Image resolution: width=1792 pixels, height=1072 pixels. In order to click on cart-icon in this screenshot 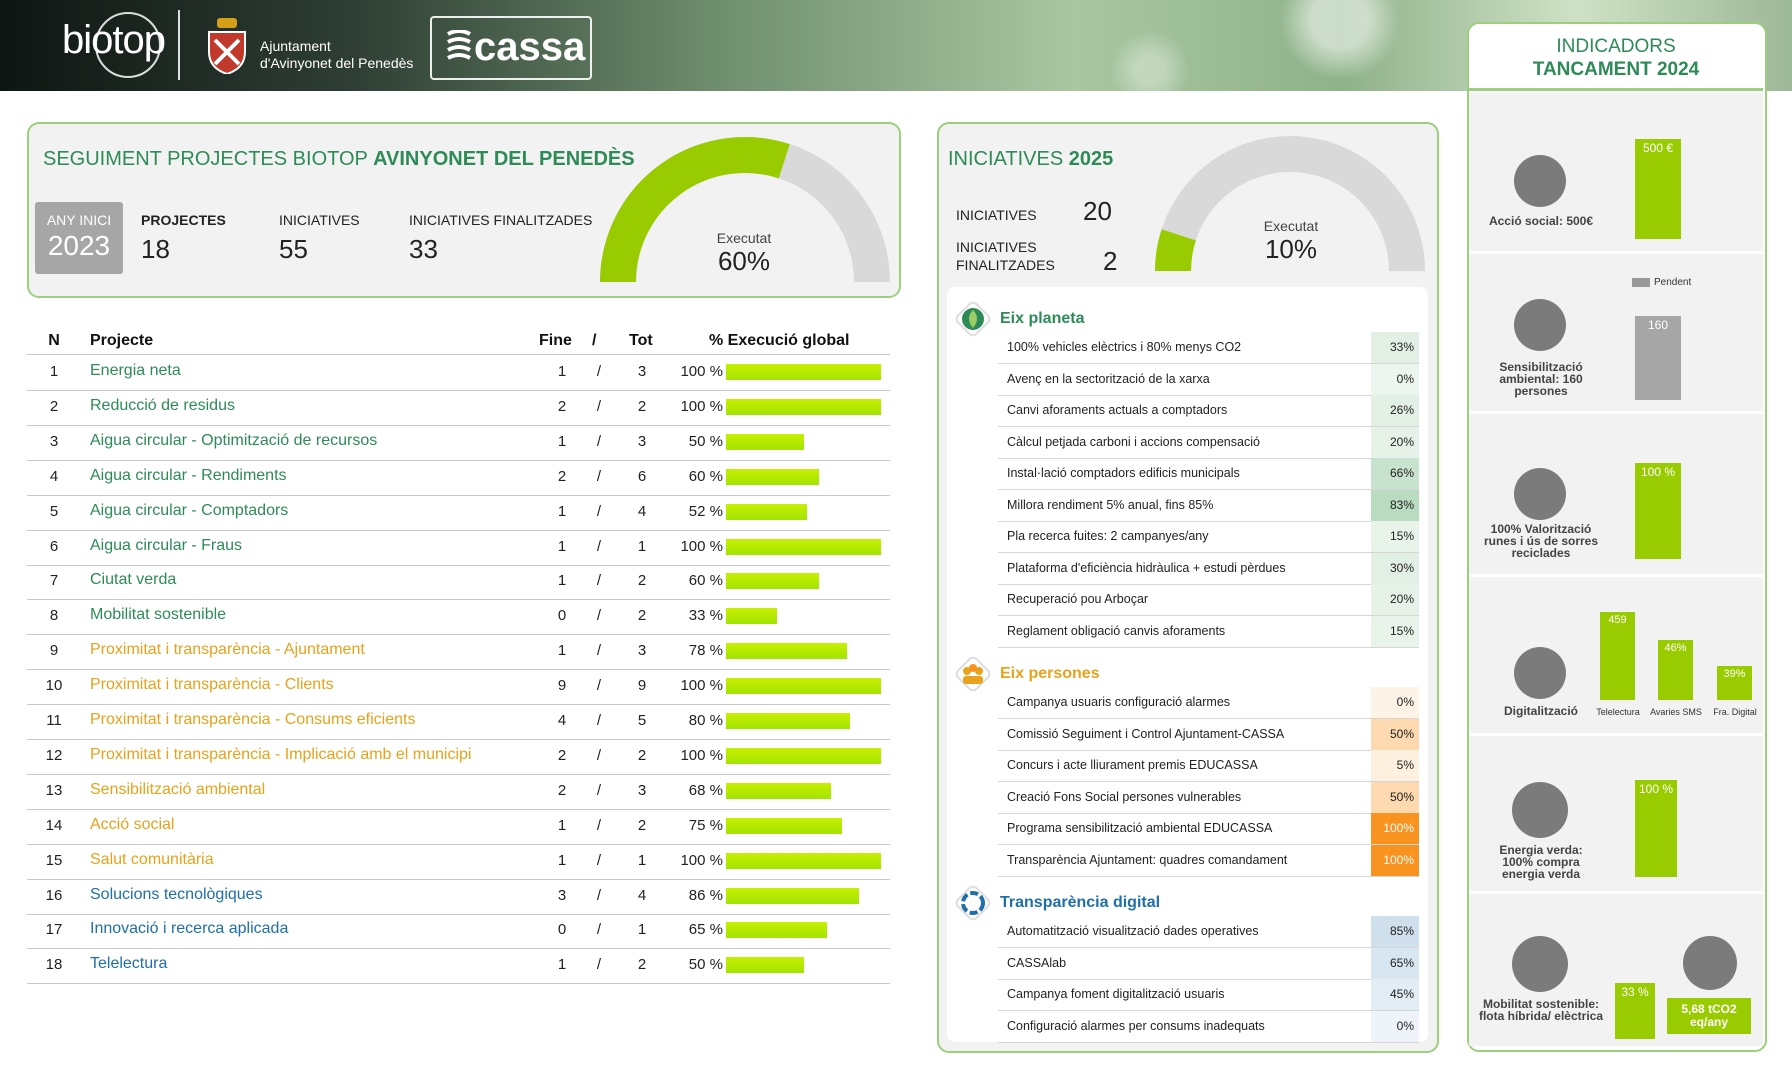, I will do `click(1540, 494)`.